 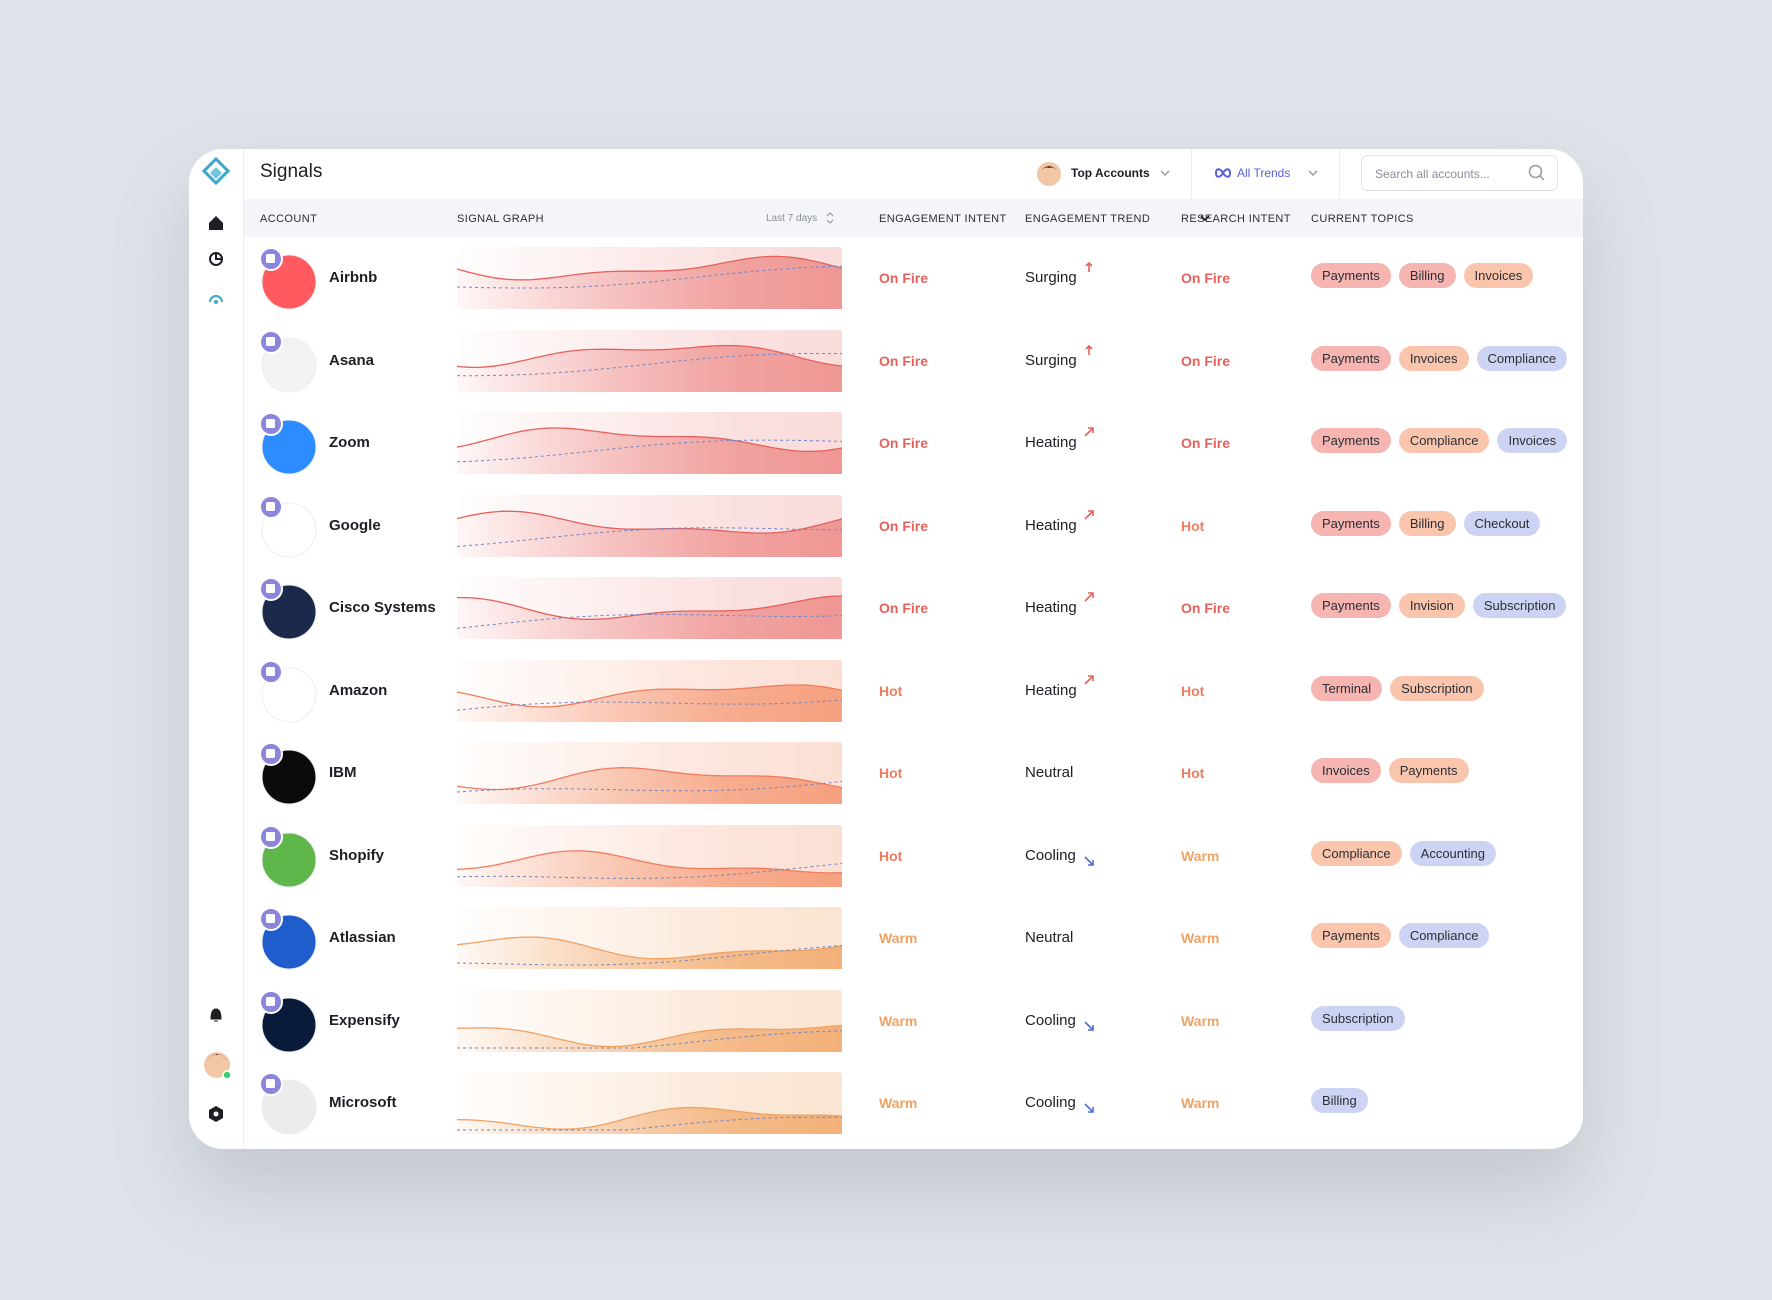 I want to click on account-name: IBM, so click(x=343, y=772).